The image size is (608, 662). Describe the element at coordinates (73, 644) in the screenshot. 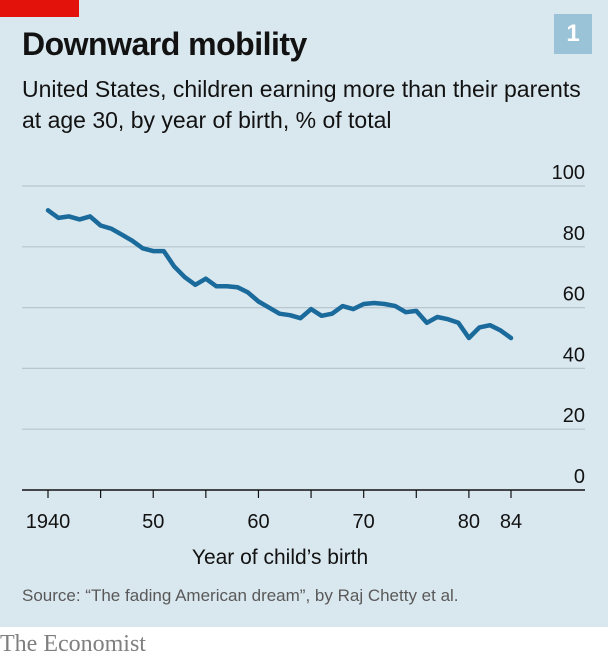

I see `economist-logo-text: The Economist` at that location.